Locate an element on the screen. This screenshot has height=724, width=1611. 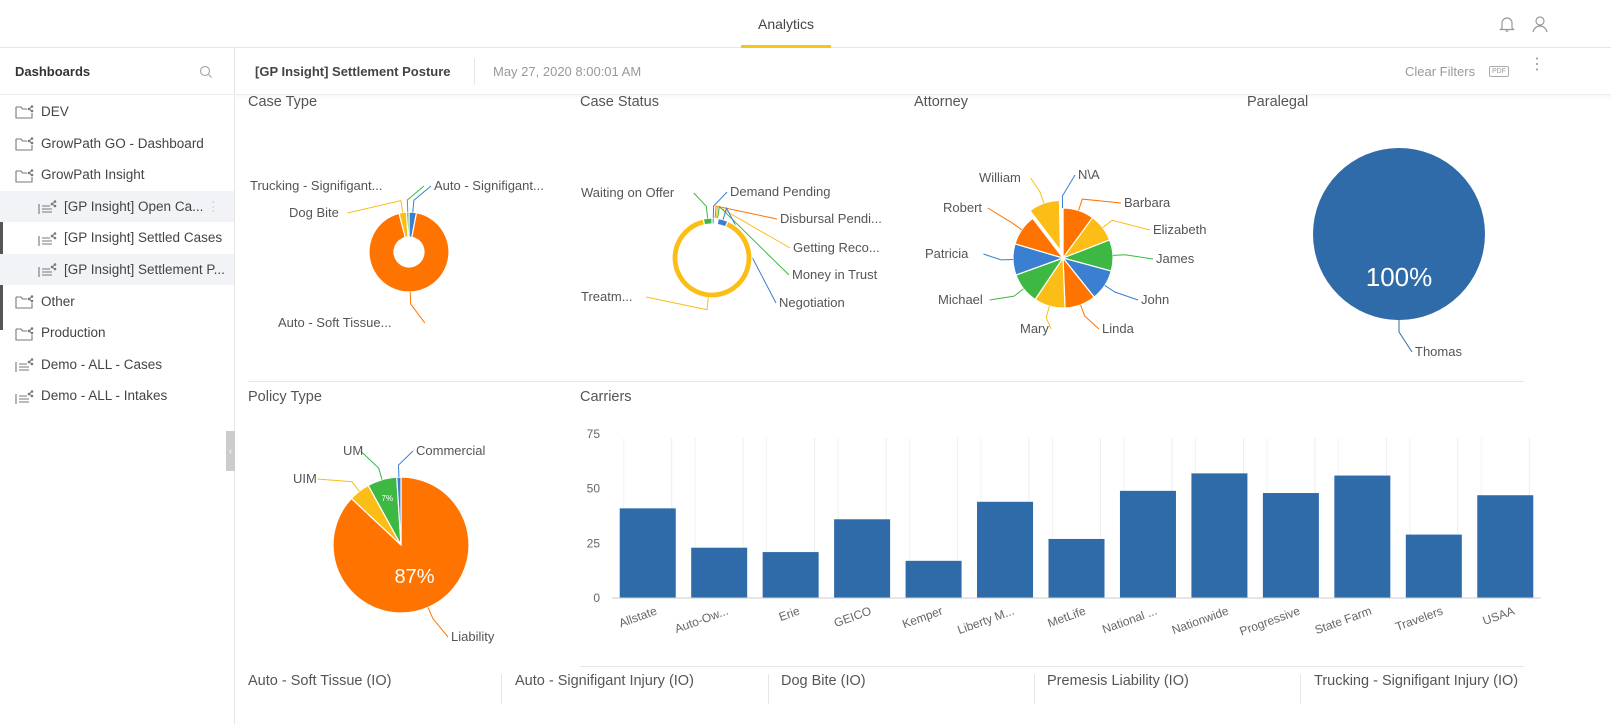
user-icon is located at coordinates (1540, 24).